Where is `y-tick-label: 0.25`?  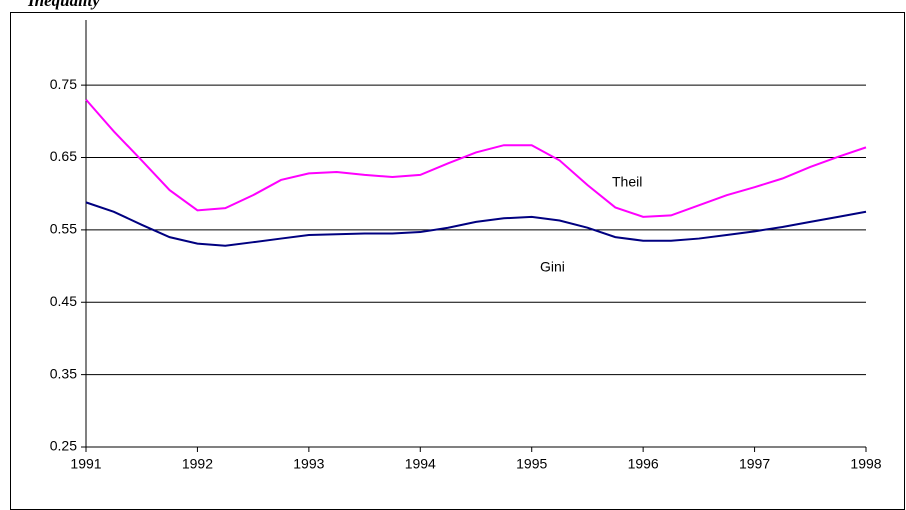
y-tick-label: 0.25 is located at coordinates (63, 446).